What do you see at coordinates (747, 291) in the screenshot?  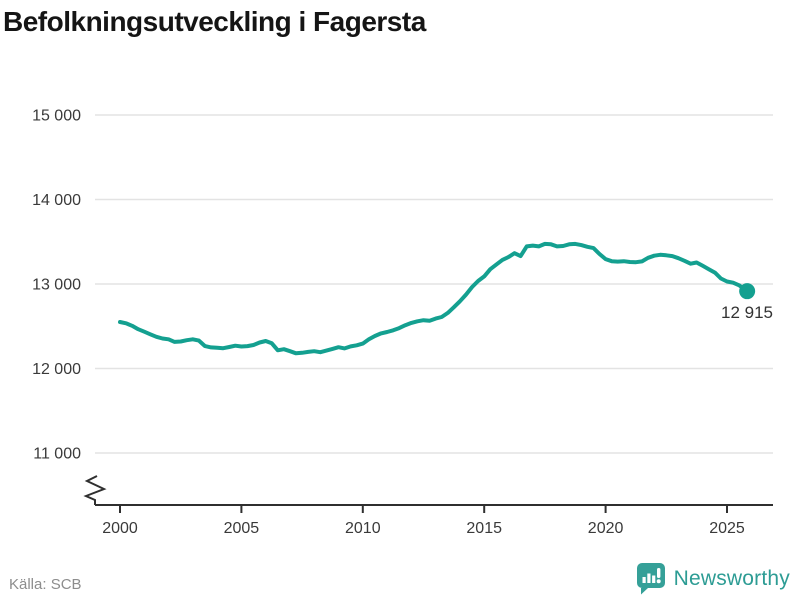 I see `end-point-dot` at bounding box center [747, 291].